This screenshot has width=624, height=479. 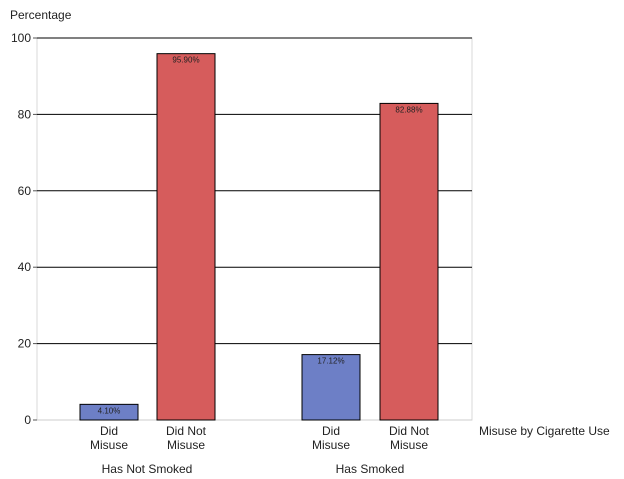 I want to click on y-axis-label: Percentage, so click(x=41, y=15).